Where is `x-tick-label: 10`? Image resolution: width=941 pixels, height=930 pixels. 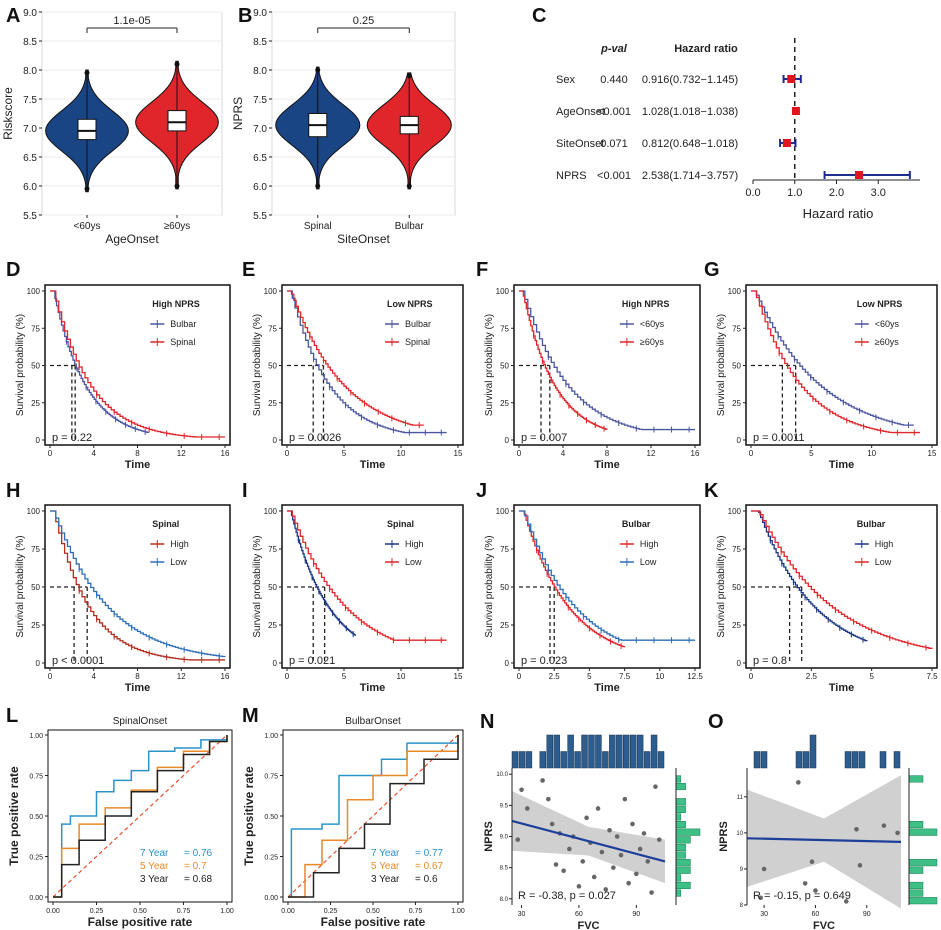 x-tick-label: 10 is located at coordinates (659, 676).